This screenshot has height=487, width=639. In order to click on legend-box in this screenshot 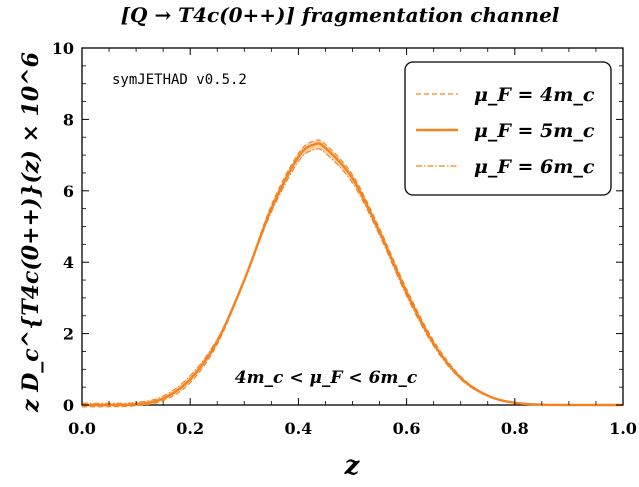, I will do `click(508, 128)`.